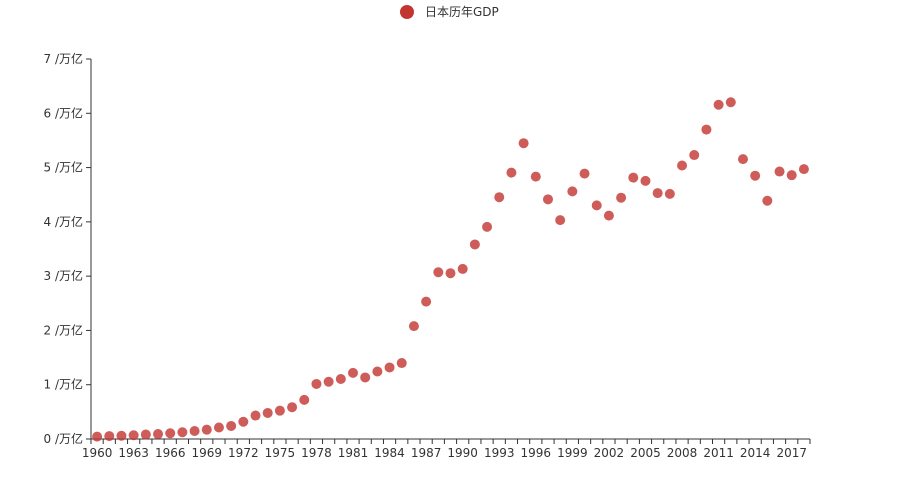  I want to click on x-tick-label: 1981, so click(353, 453).